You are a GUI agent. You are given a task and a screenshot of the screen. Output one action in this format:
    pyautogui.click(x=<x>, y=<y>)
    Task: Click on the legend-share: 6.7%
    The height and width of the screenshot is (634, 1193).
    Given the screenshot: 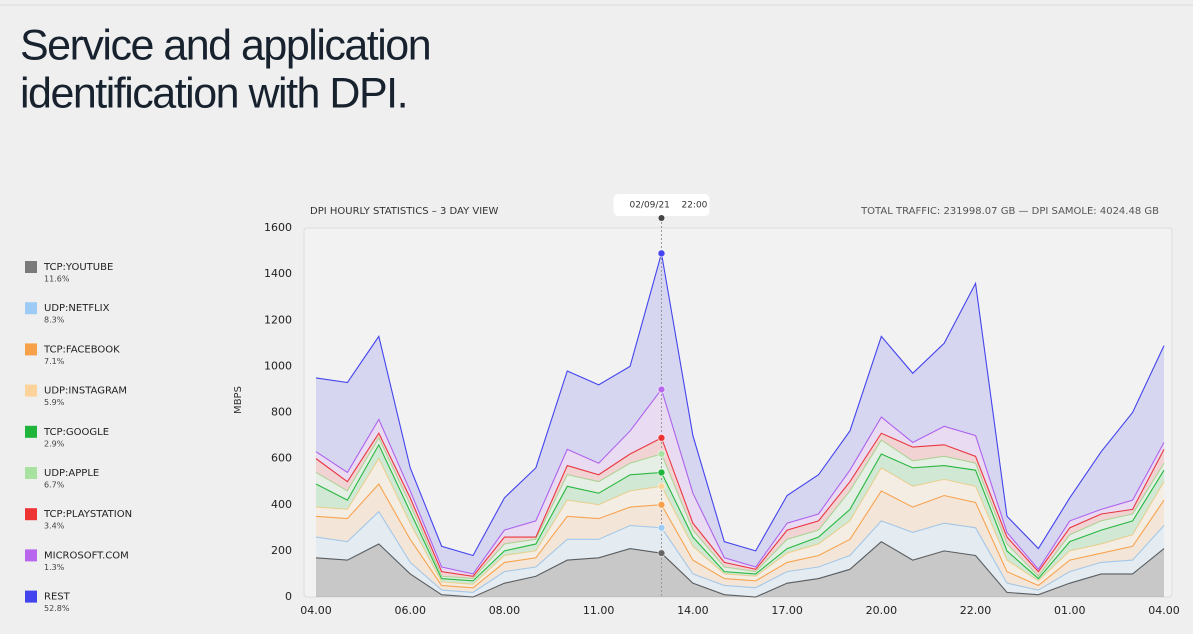 What is the action you would take?
    pyautogui.click(x=54, y=485)
    